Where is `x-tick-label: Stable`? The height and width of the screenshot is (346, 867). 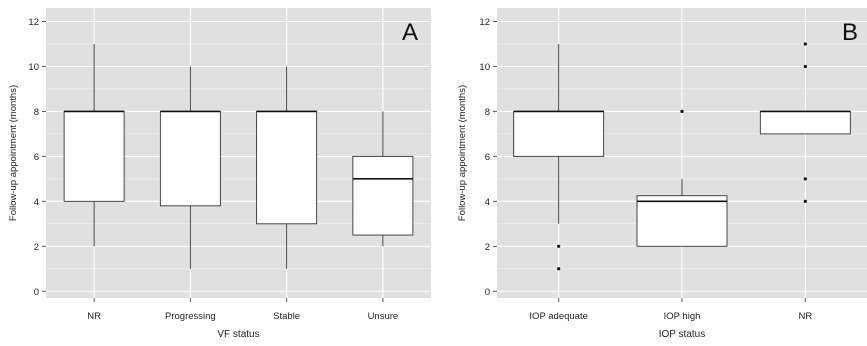
x-tick-label: Stable is located at coordinates (286, 316).